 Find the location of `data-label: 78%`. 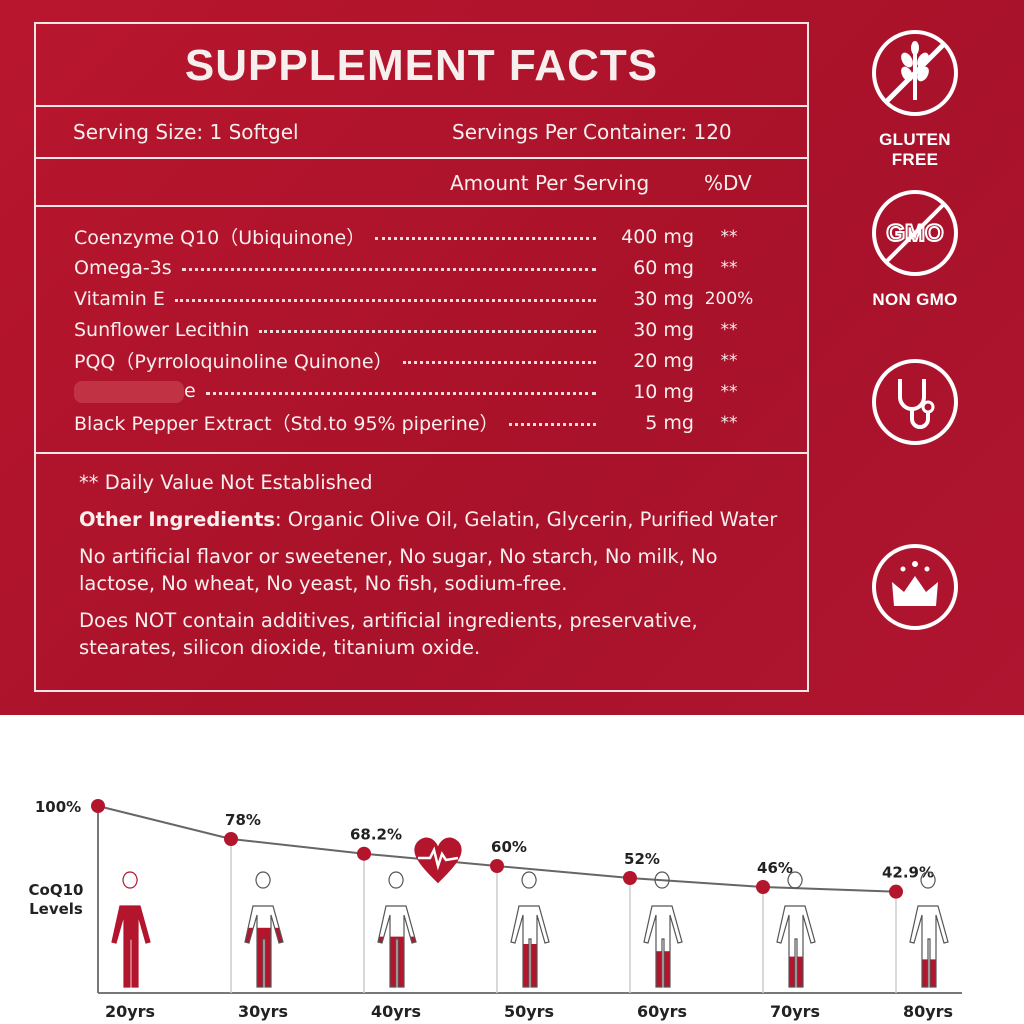

data-label: 78% is located at coordinates (243, 820).